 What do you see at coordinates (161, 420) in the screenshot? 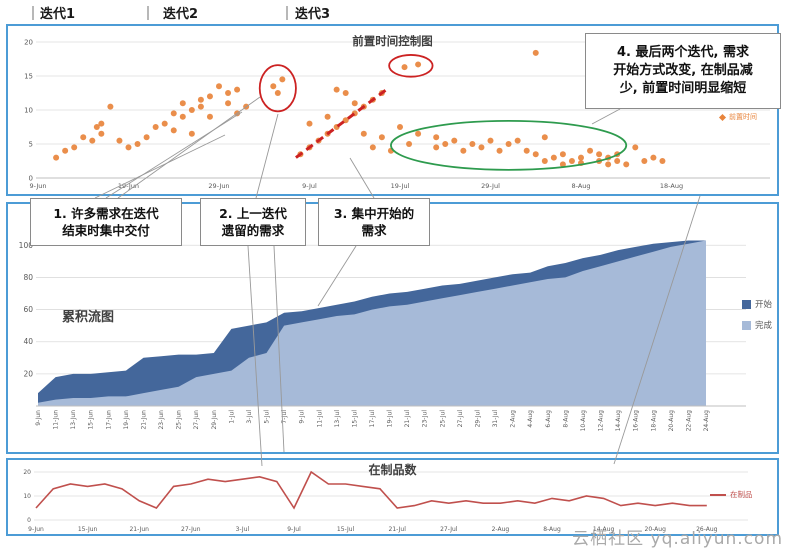
I see `svg-text: 23-Jun` at bounding box center [161, 420].